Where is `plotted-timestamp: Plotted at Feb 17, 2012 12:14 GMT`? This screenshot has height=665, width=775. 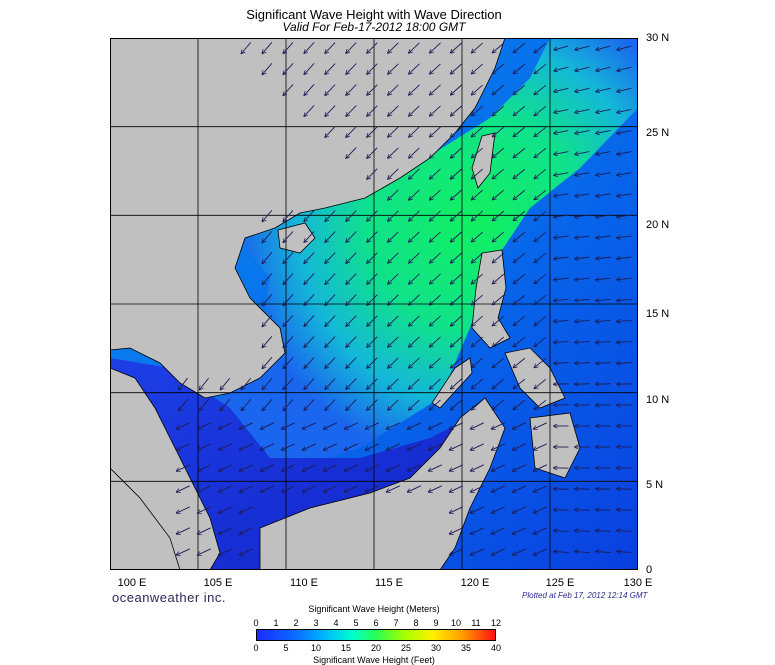 plotted-timestamp: Plotted at Feb 17, 2012 12:14 GMT is located at coordinates (585, 595).